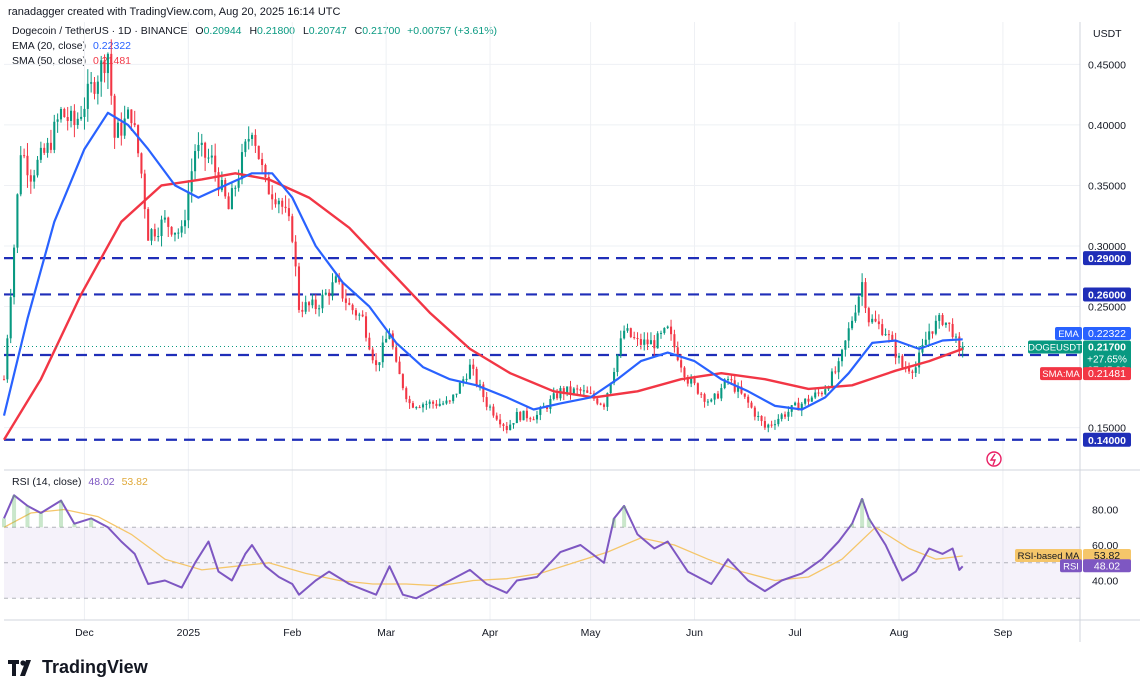  What do you see at coordinates (95, 667) in the screenshot?
I see `tradingview-logo-text: TradingView` at bounding box center [95, 667].